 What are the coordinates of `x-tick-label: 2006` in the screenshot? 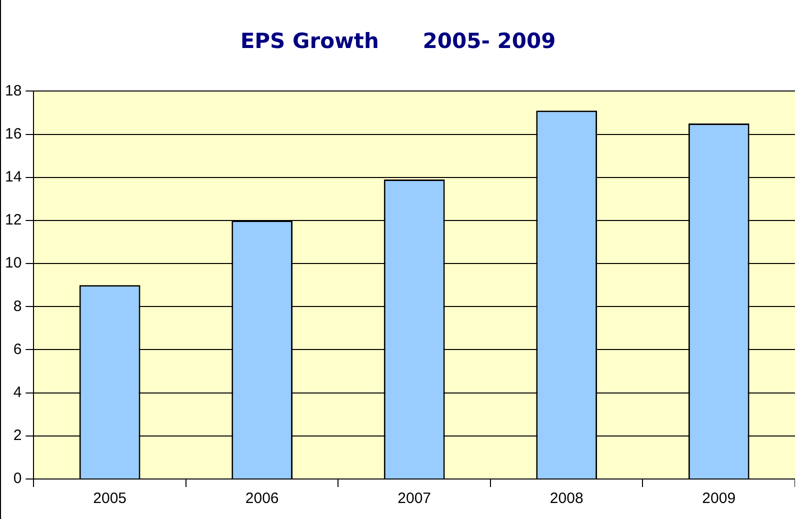 It's located at (262, 499).